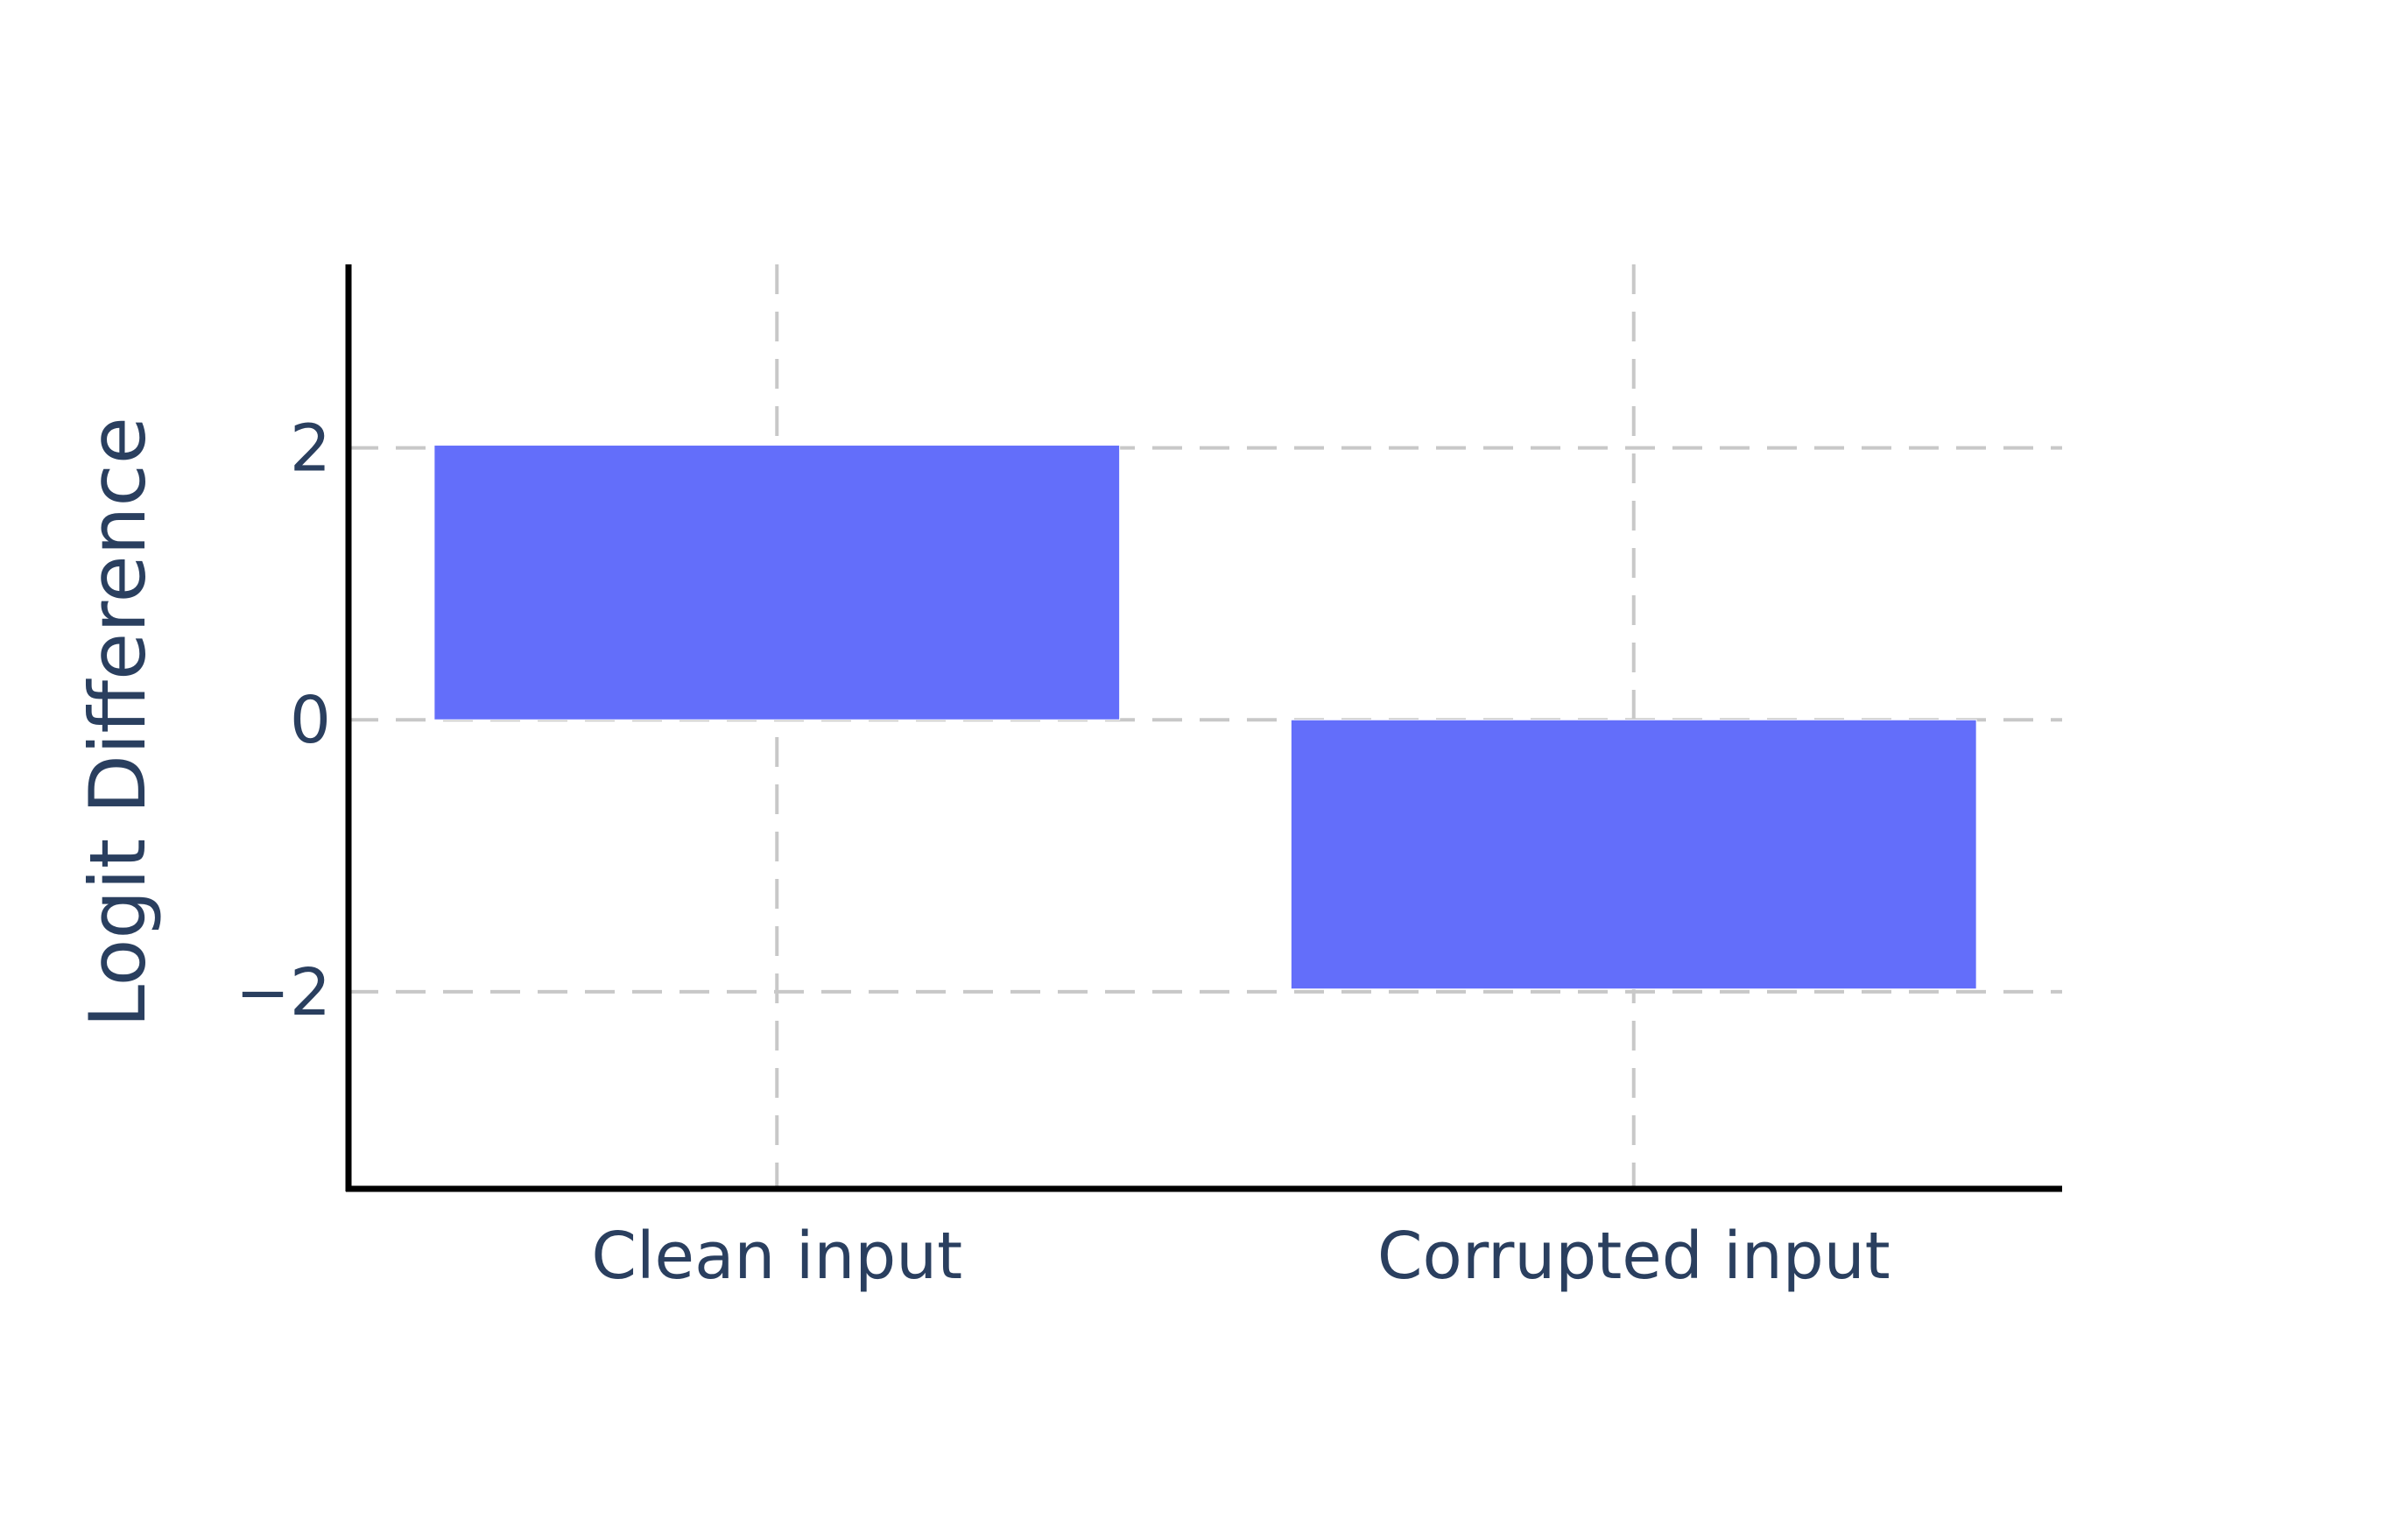 The image size is (2408, 1532). Describe the element at coordinates (283, 721) in the screenshot. I see `y-tick-labels: −2 0 2` at that location.